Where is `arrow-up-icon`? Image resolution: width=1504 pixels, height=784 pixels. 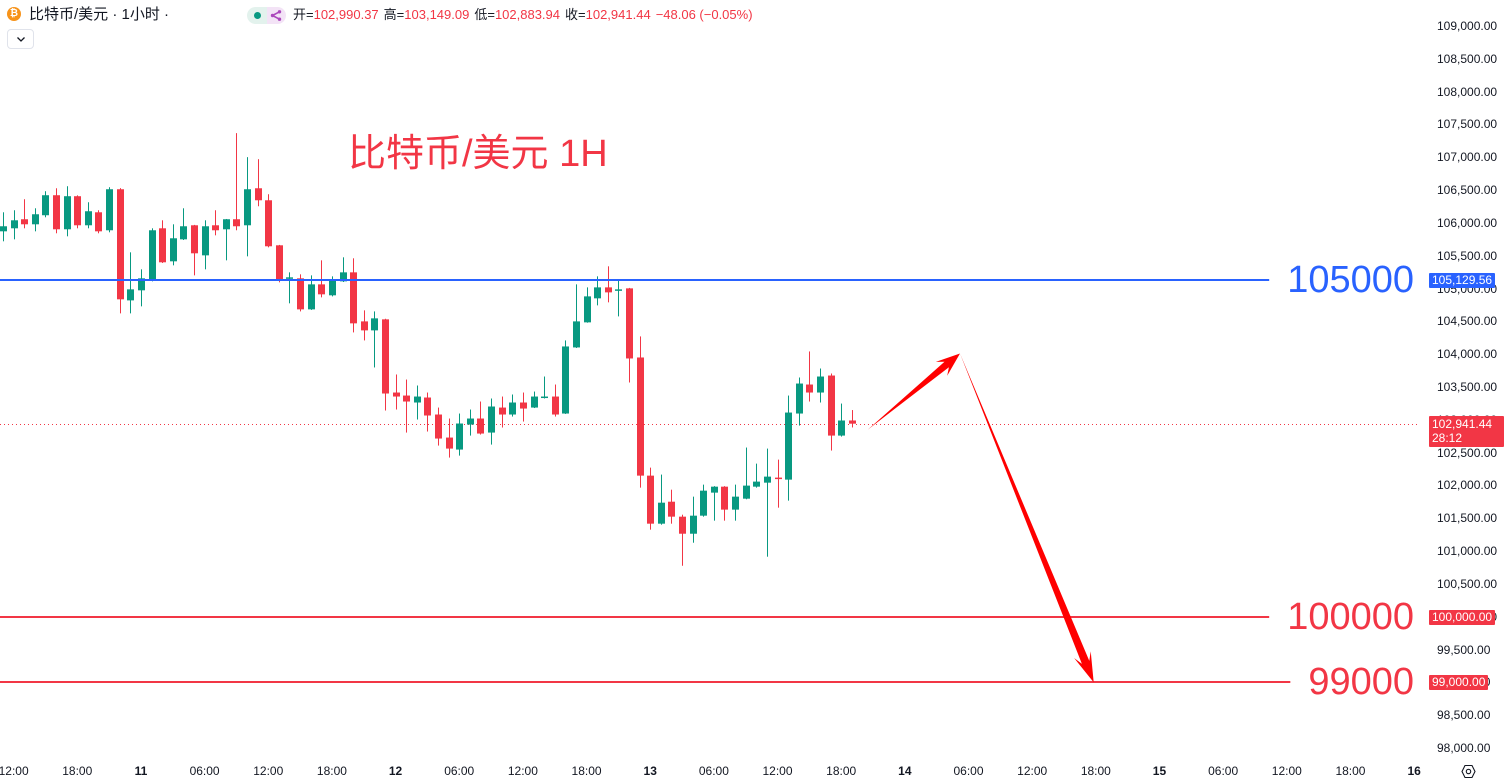
arrow-up-icon is located at coordinates (913, 391).